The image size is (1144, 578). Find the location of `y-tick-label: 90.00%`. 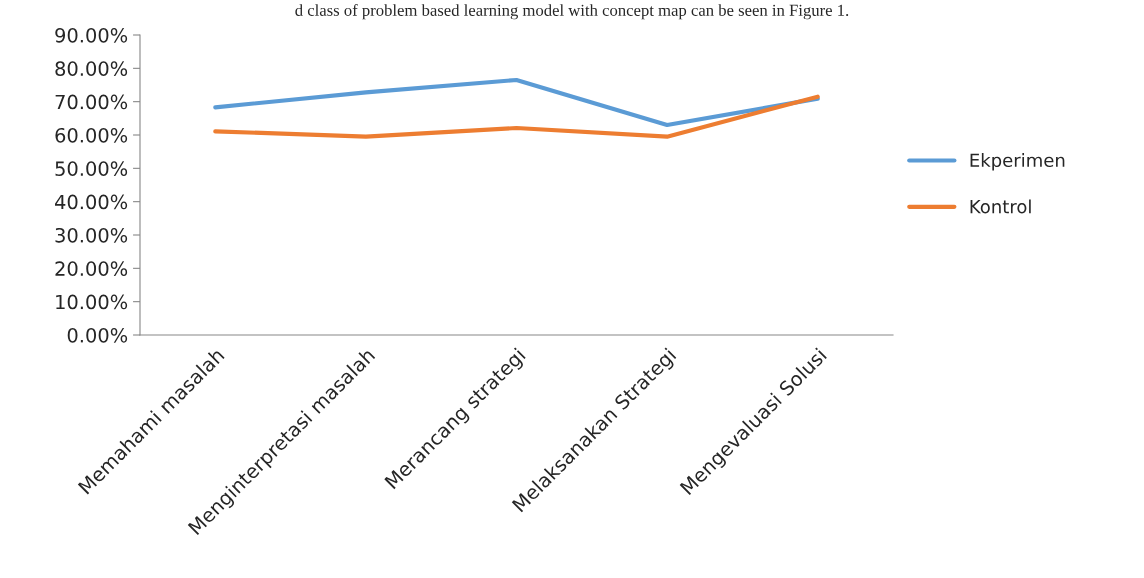

y-tick-label: 90.00% is located at coordinates (91, 35).